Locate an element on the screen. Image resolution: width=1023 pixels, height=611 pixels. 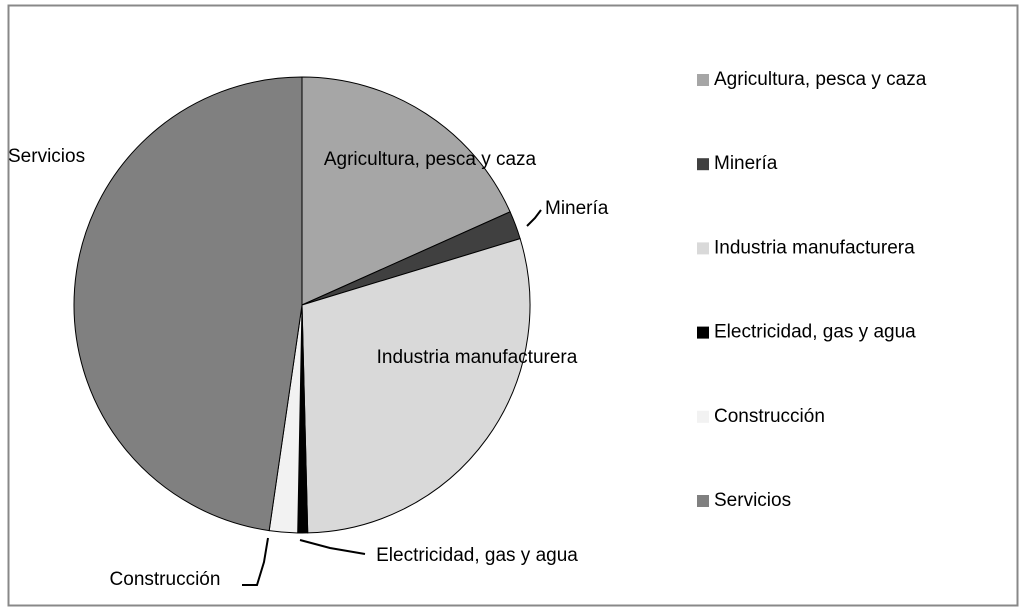
legend-label: Industria manufacturera is located at coordinates (814, 247).